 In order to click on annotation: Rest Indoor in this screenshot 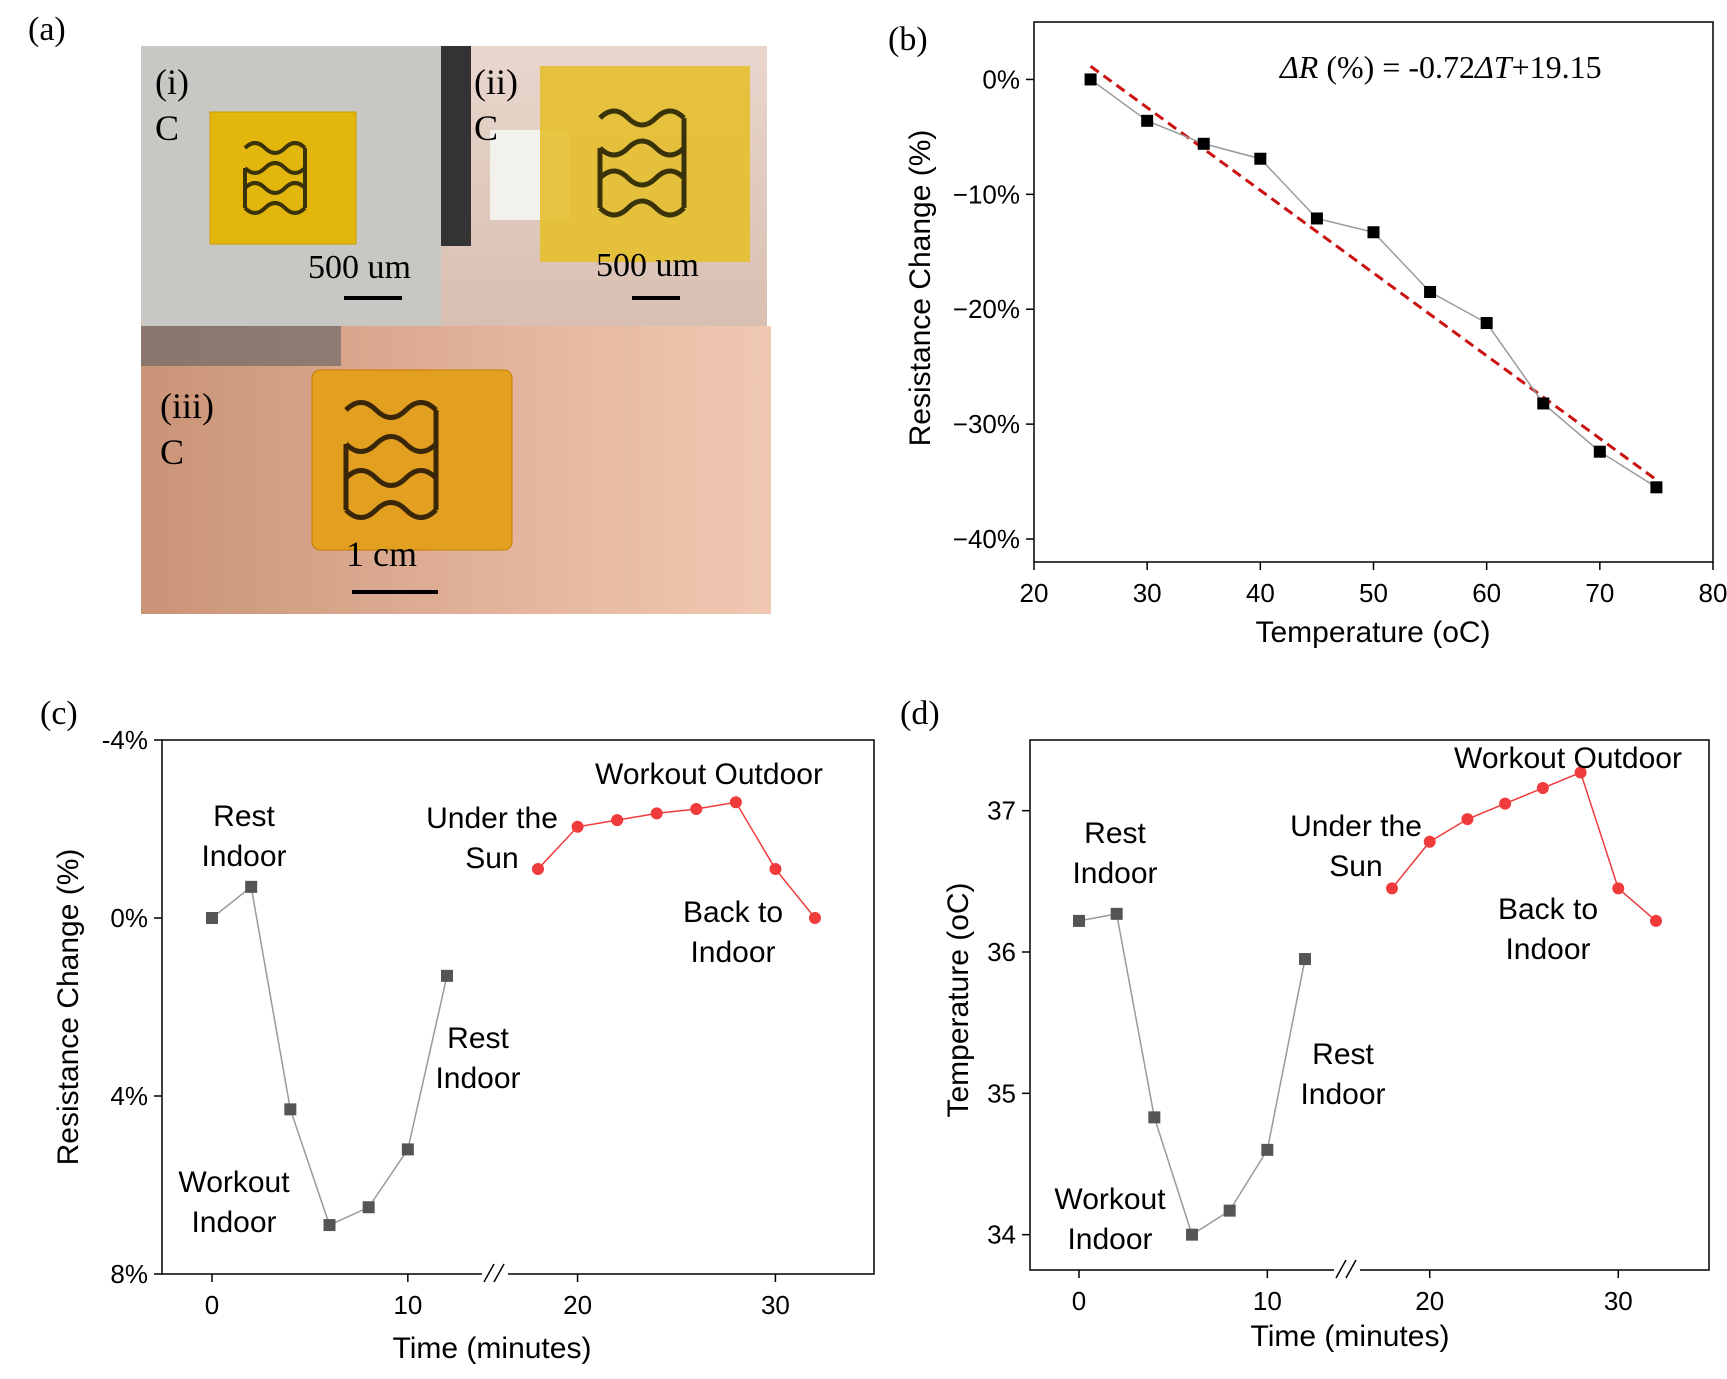, I will do `click(477, 1058)`.